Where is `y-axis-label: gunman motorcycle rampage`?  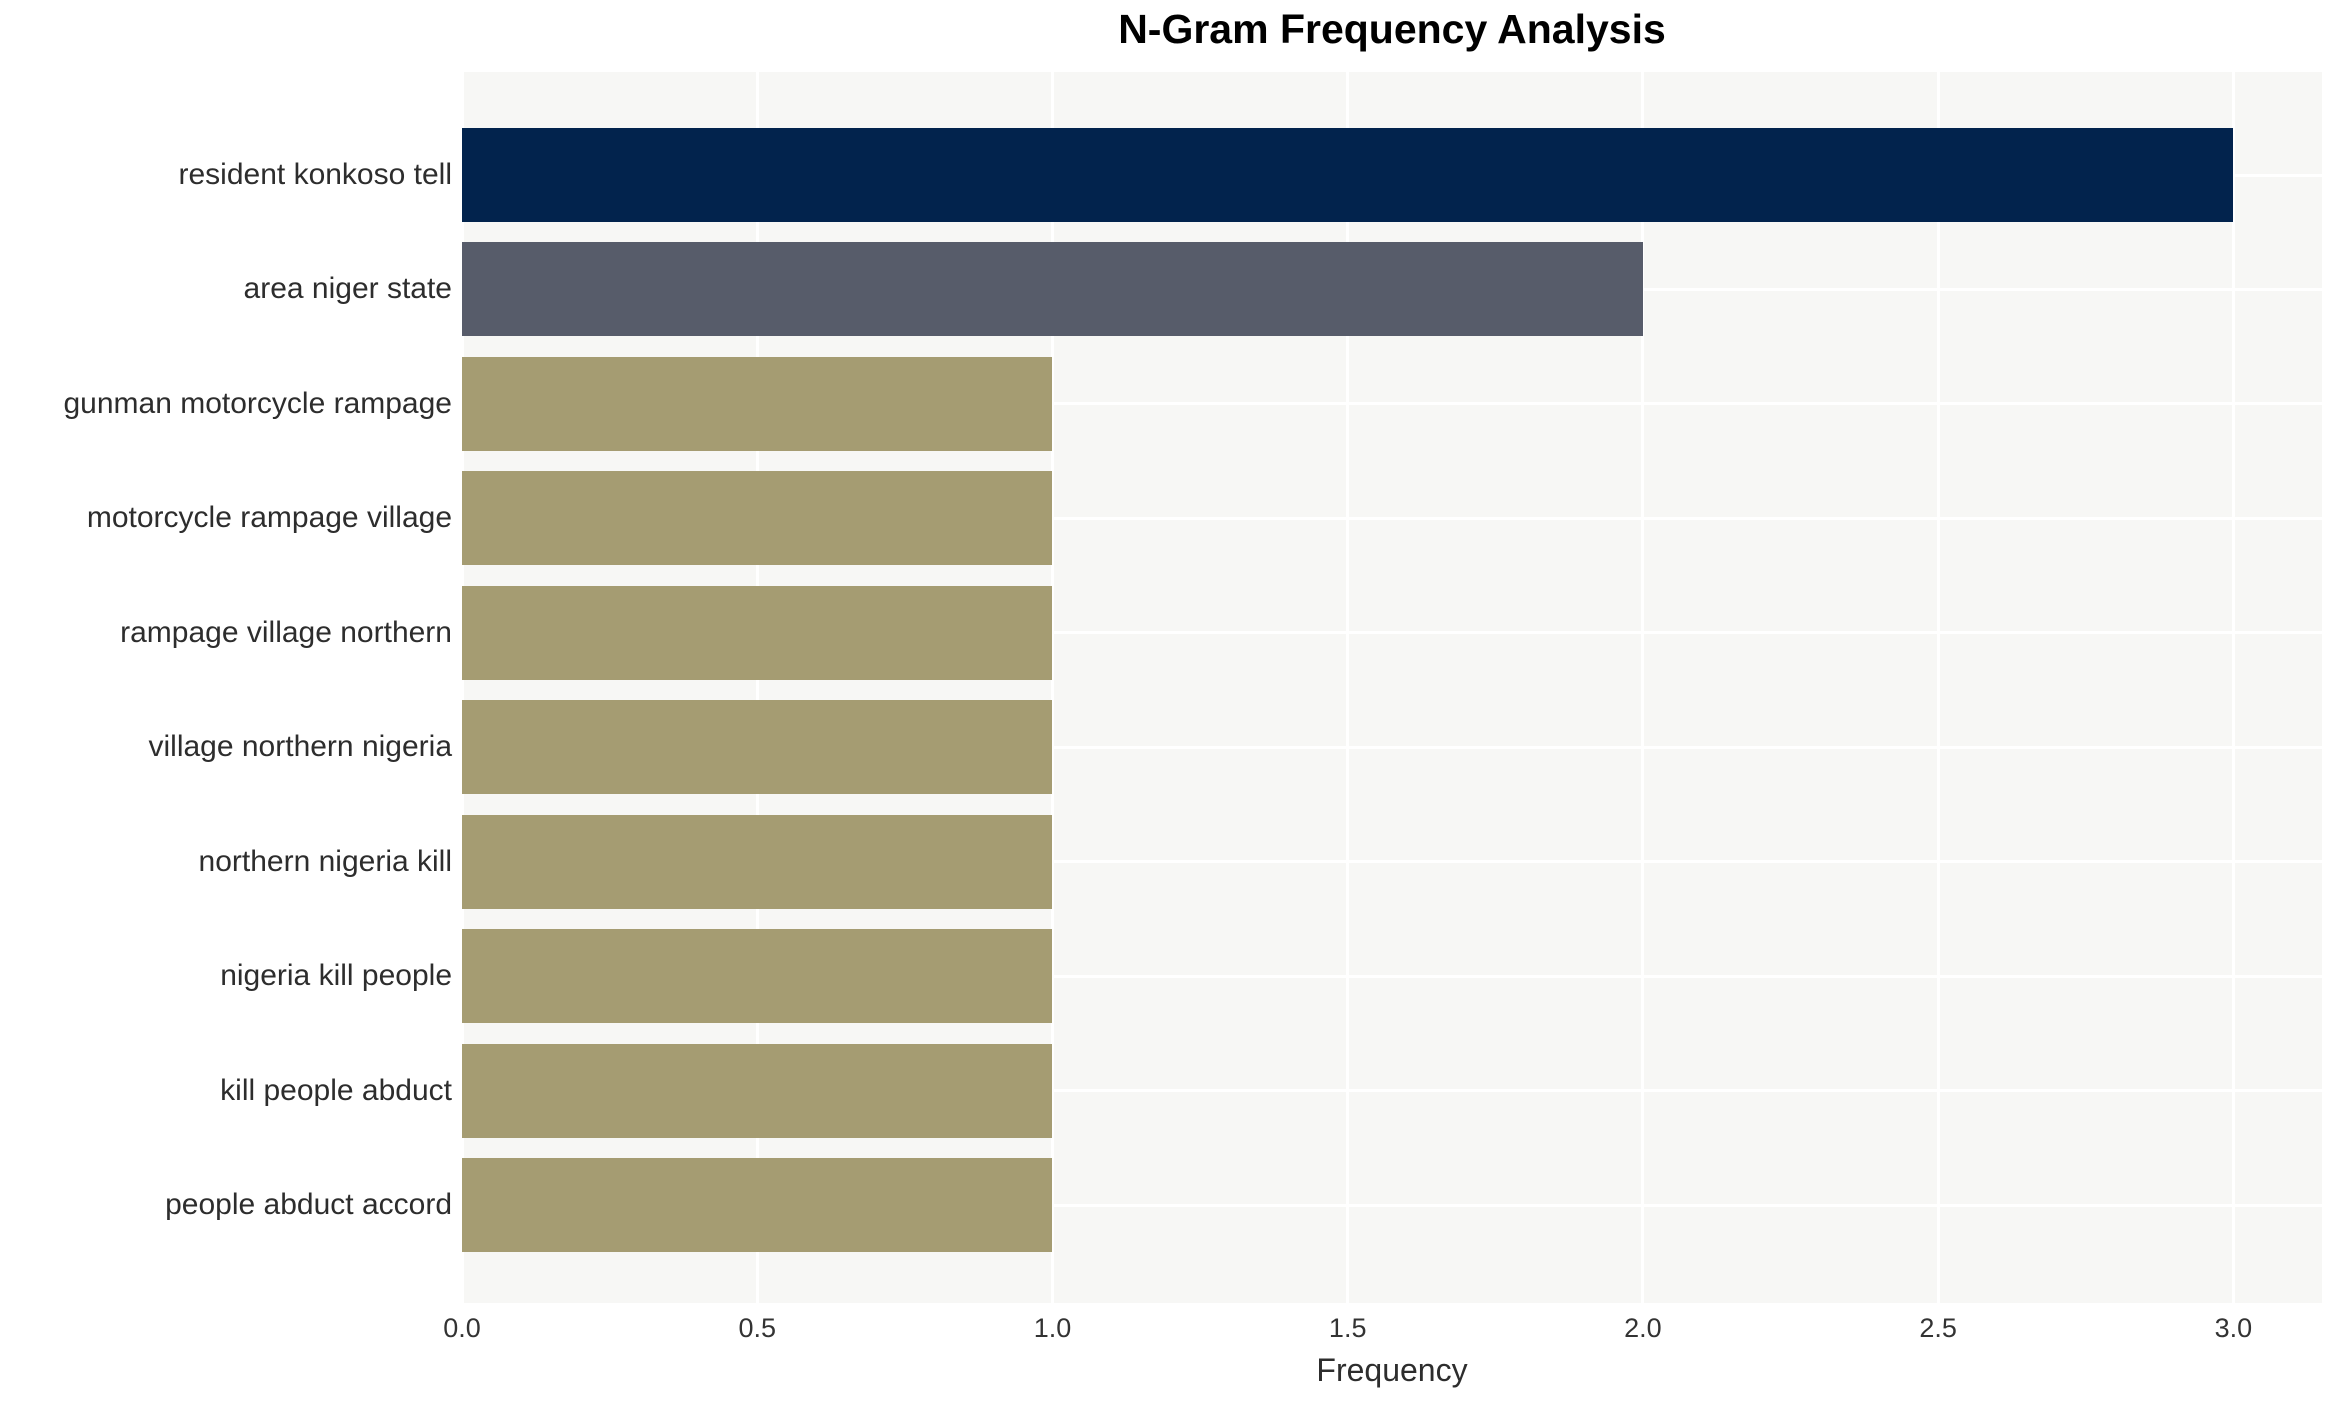 y-axis-label: gunman motorcycle rampage is located at coordinates (257, 403).